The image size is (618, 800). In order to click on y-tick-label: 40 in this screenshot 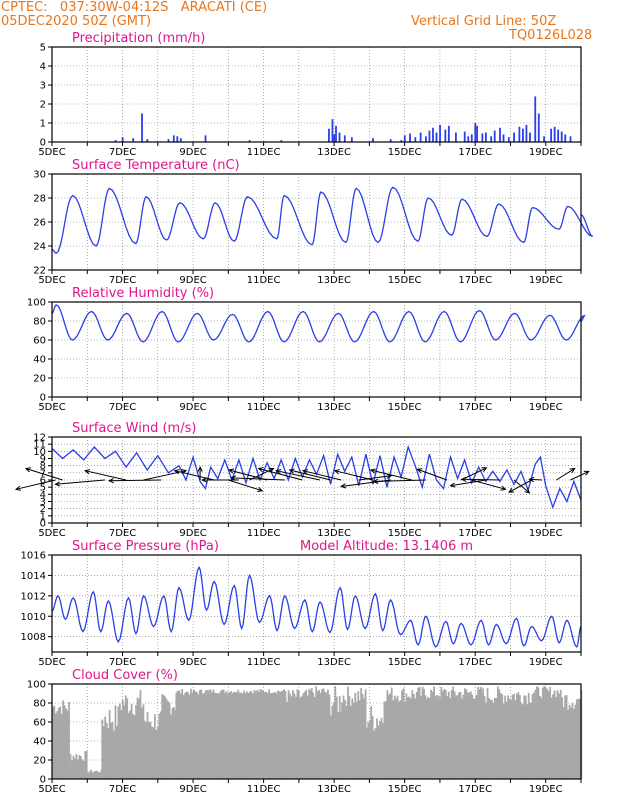, I will do `click(39, 360)`.